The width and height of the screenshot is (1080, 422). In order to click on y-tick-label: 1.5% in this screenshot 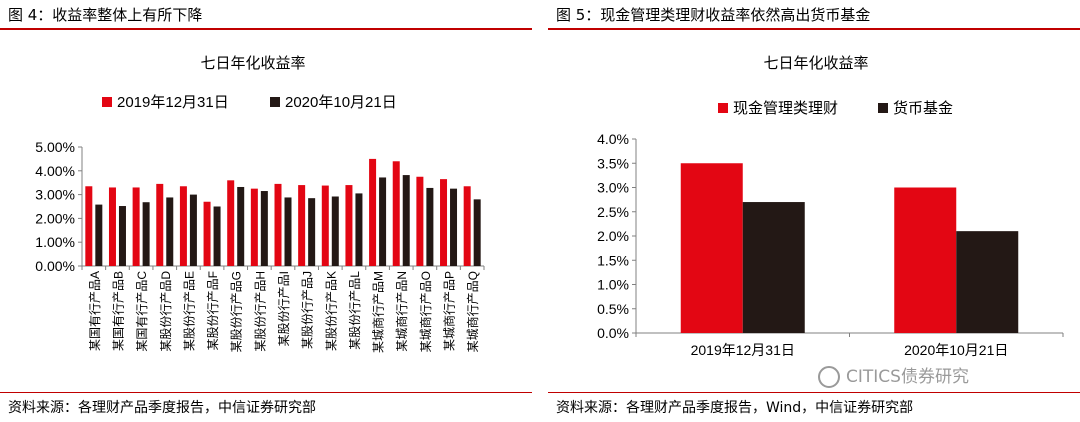, I will do `click(613, 260)`.